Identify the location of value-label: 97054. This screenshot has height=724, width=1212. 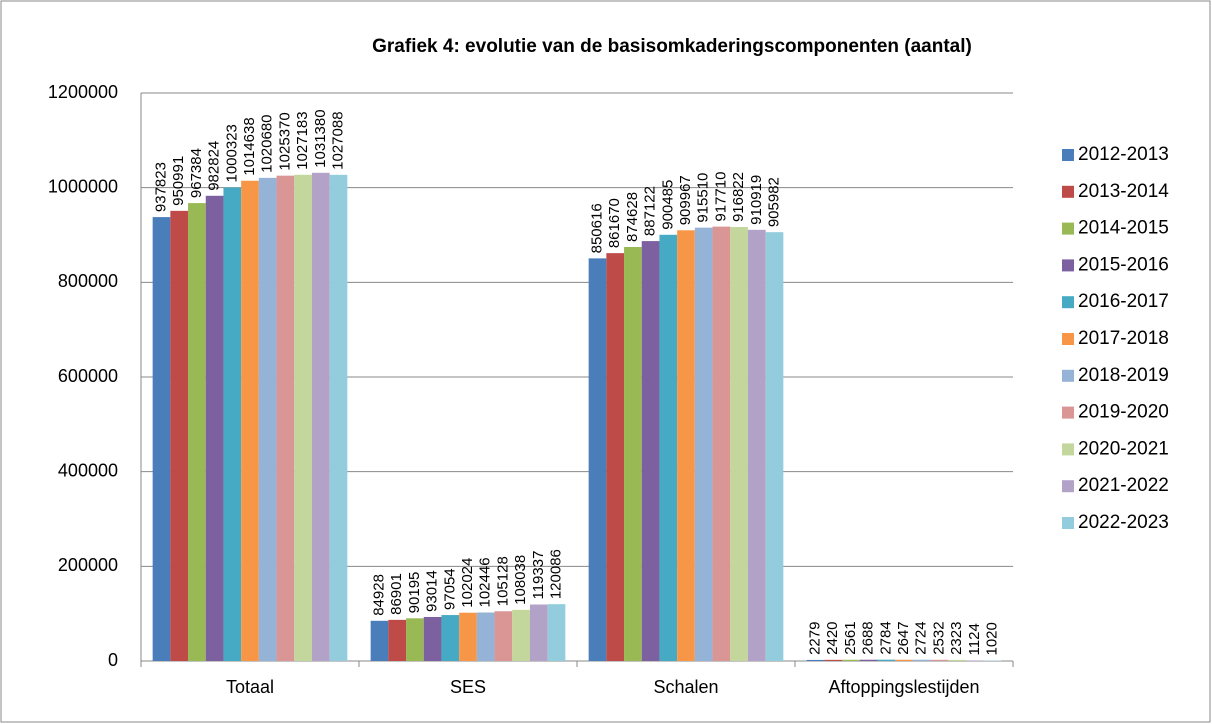
(449, 589).